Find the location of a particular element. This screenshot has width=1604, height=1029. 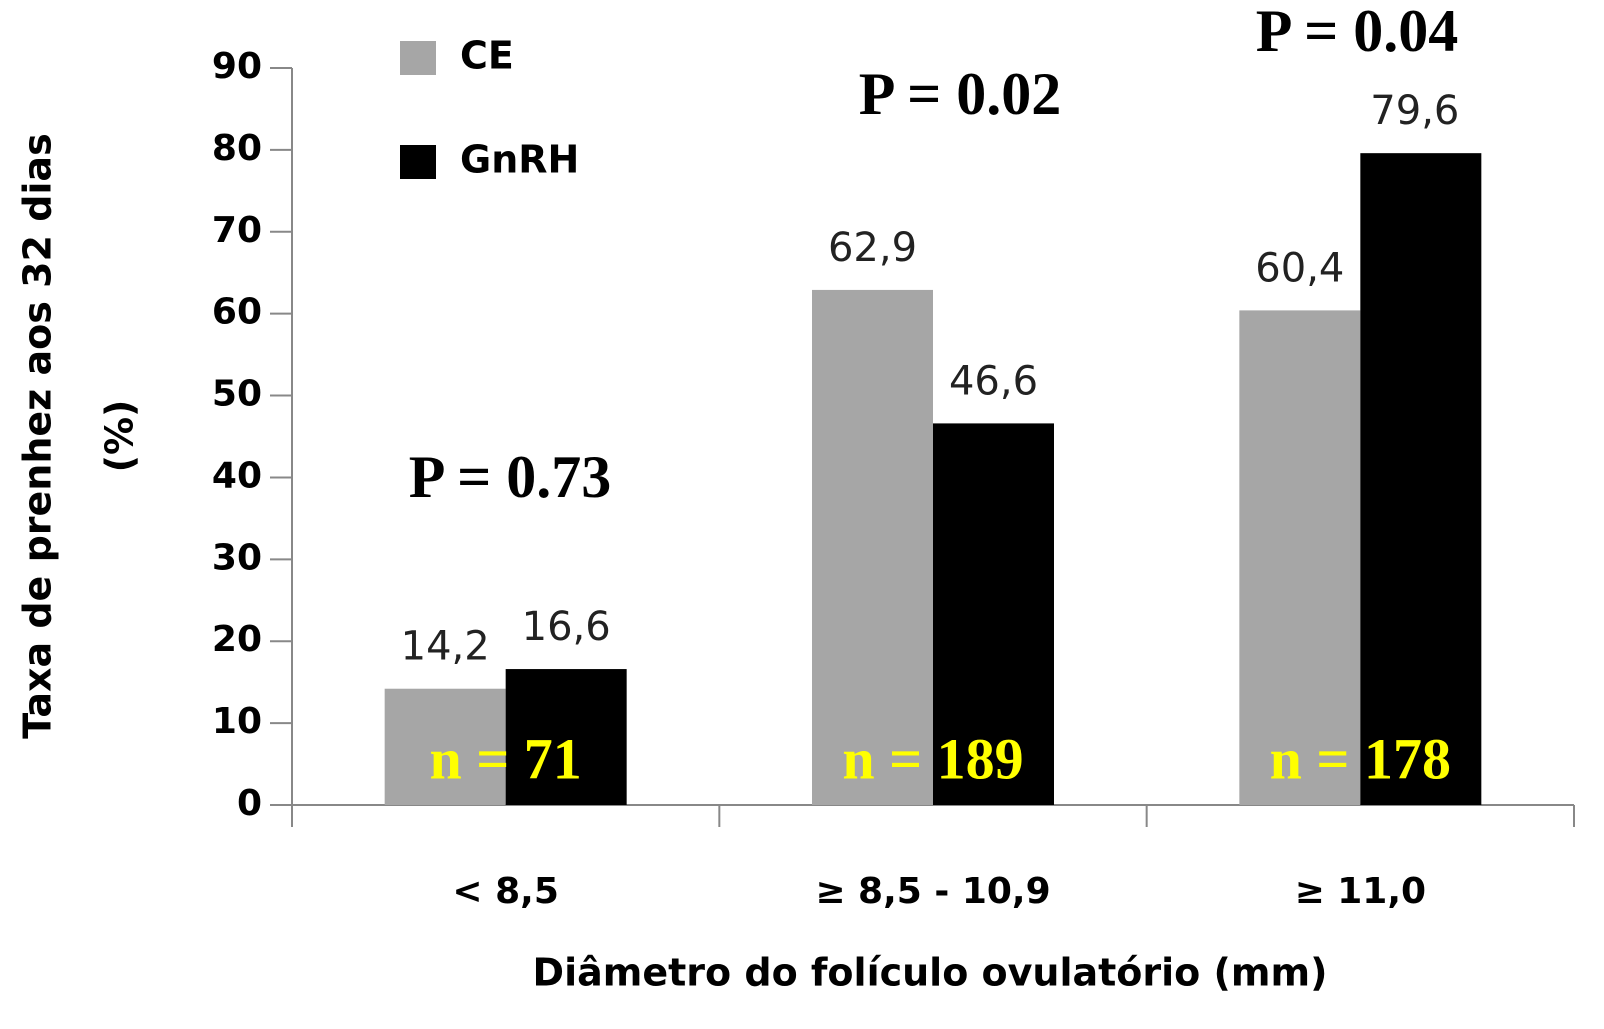

value-label: 62,9 is located at coordinates (872, 248).